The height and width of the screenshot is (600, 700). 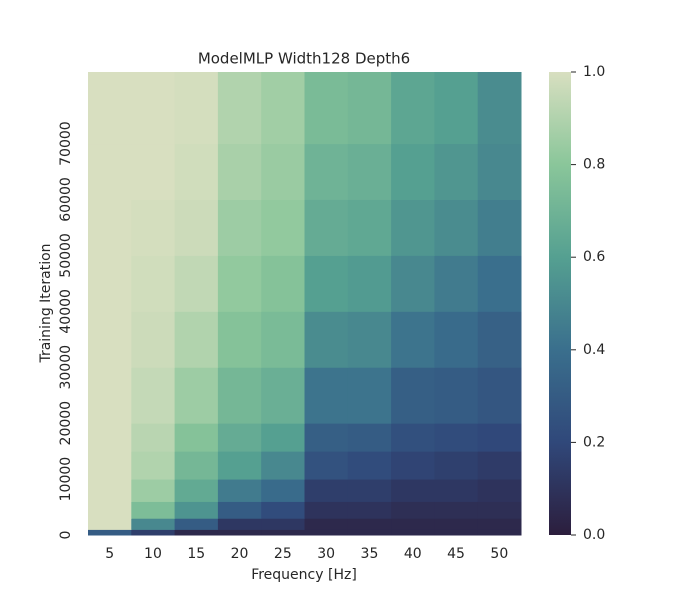 What do you see at coordinates (66, 311) in the screenshot?
I see `y-tick-label: 40000` at bounding box center [66, 311].